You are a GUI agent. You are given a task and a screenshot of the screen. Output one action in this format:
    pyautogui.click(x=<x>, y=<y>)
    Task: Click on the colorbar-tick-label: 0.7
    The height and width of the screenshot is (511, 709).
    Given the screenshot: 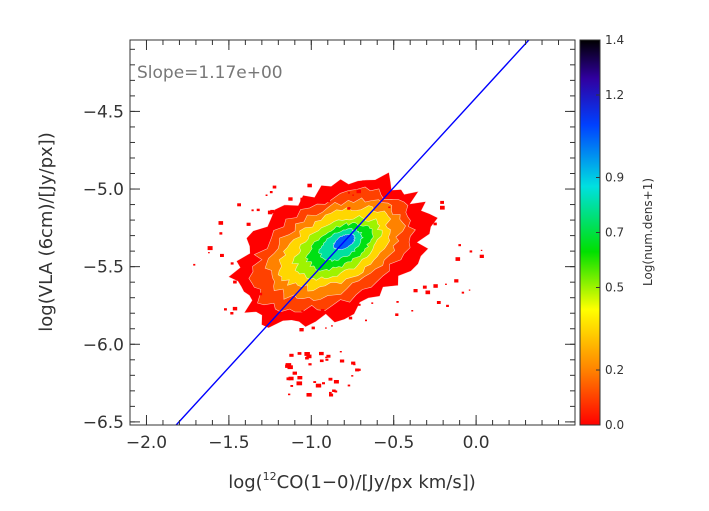 What is the action you would take?
    pyautogui.click(x=614, y=233)
    